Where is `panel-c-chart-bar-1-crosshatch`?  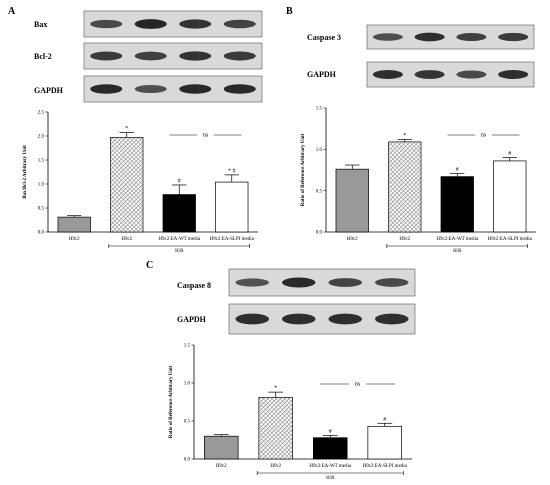
panel-c-chart-bar-1-crosshatch is located at coordinates (275, 428).